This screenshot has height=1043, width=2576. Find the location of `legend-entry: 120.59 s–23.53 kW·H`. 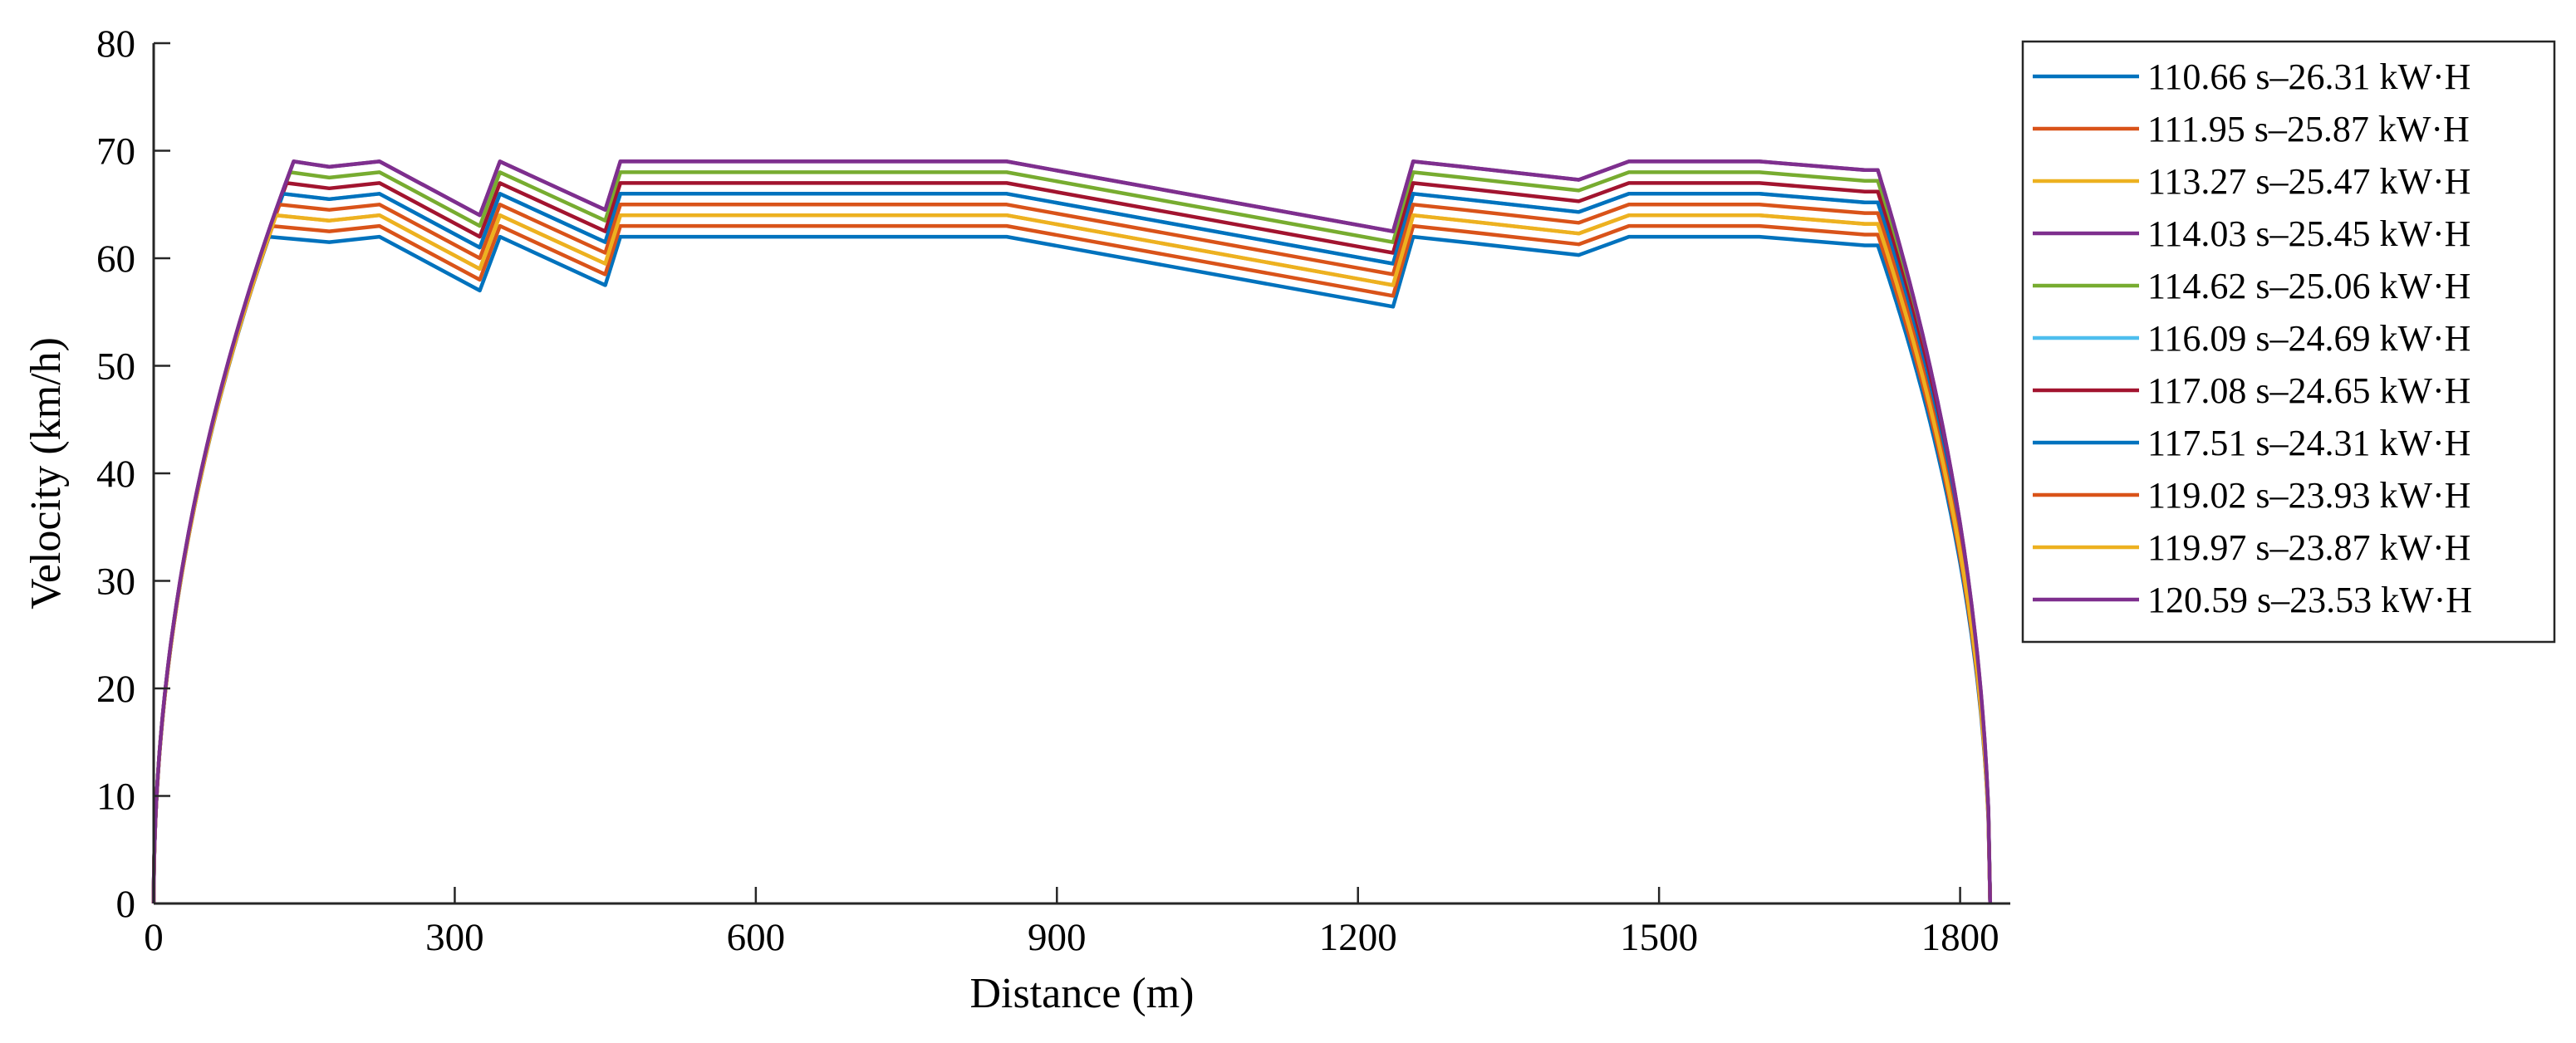

legend-entry: 120.59 s–23.53 kW·H is located at coordinates (2309, 600).